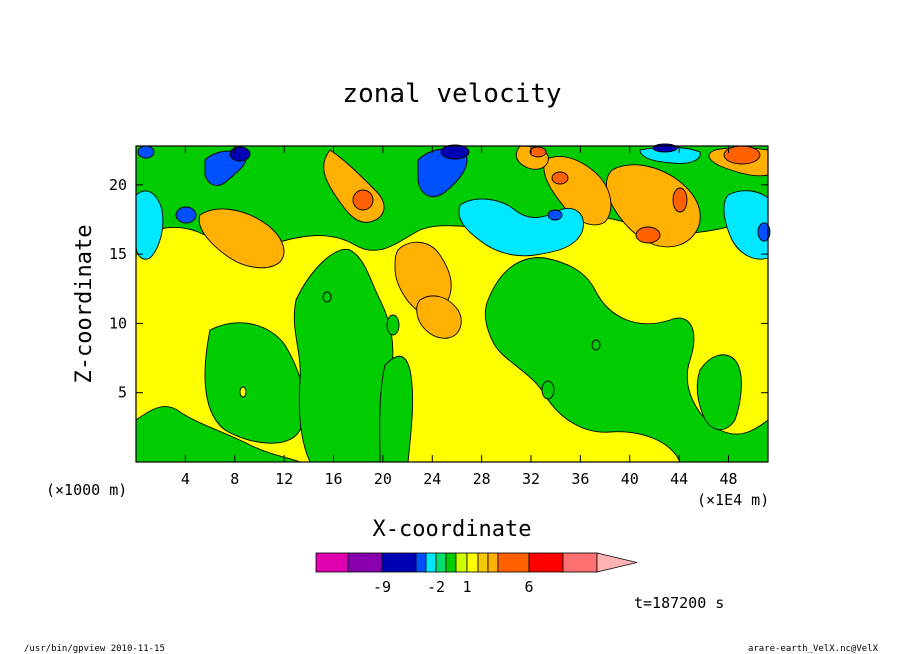  I want to click on contour-darkorange-c, so click(742, 155).